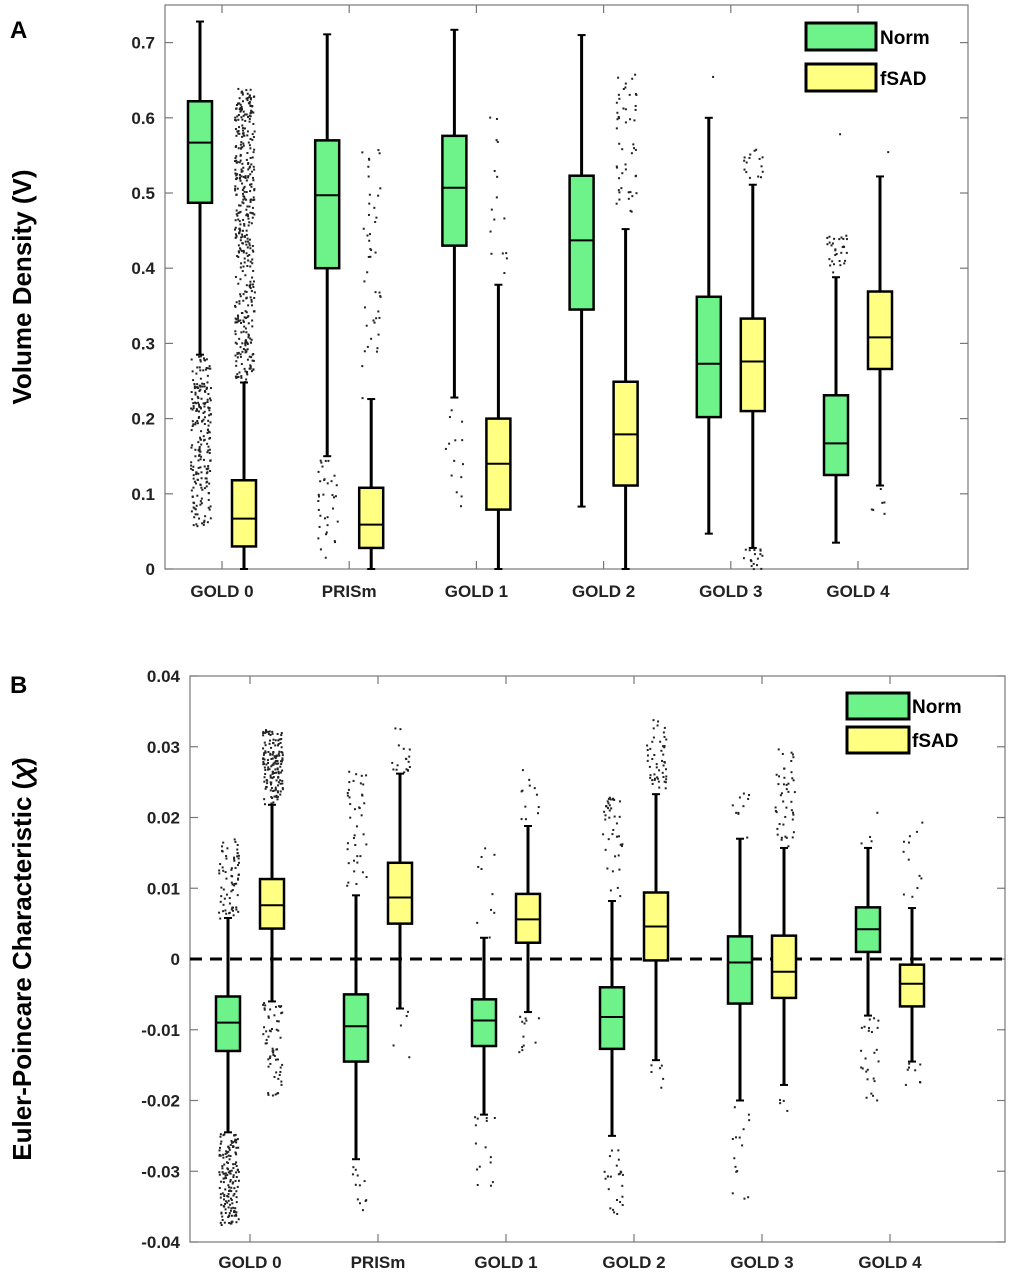 The height and width of the screenshot is (1280, 1013). I want to click on box-fsad-prism, so click(400, 893).